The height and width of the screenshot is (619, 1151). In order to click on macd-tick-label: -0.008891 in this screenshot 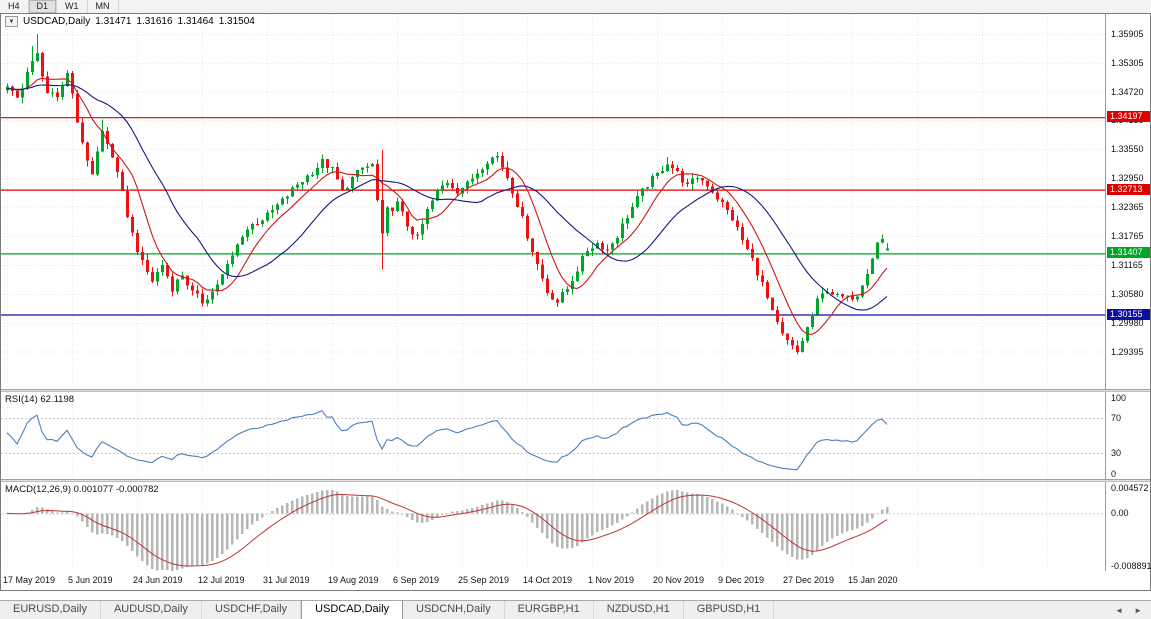, I will do `click(1131, 566)`.